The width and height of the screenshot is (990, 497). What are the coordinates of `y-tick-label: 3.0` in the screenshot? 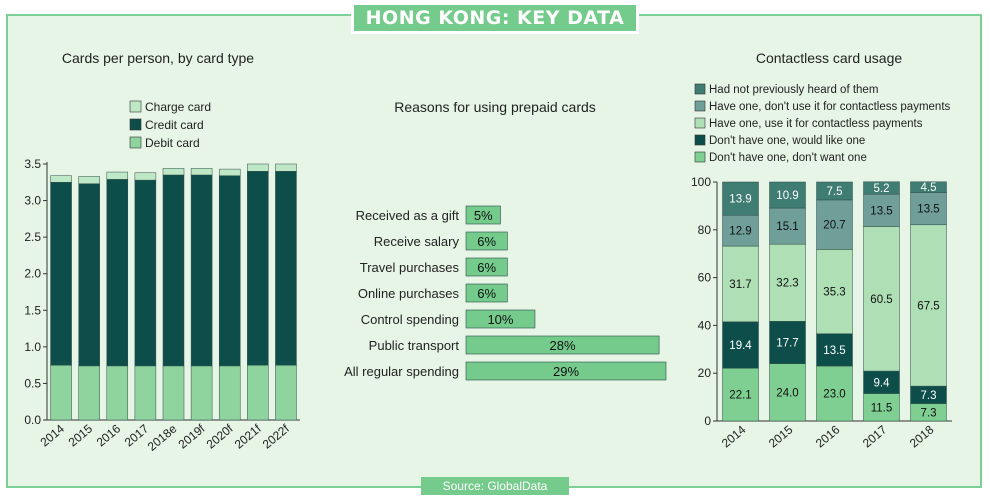 It's located at (32, 201).